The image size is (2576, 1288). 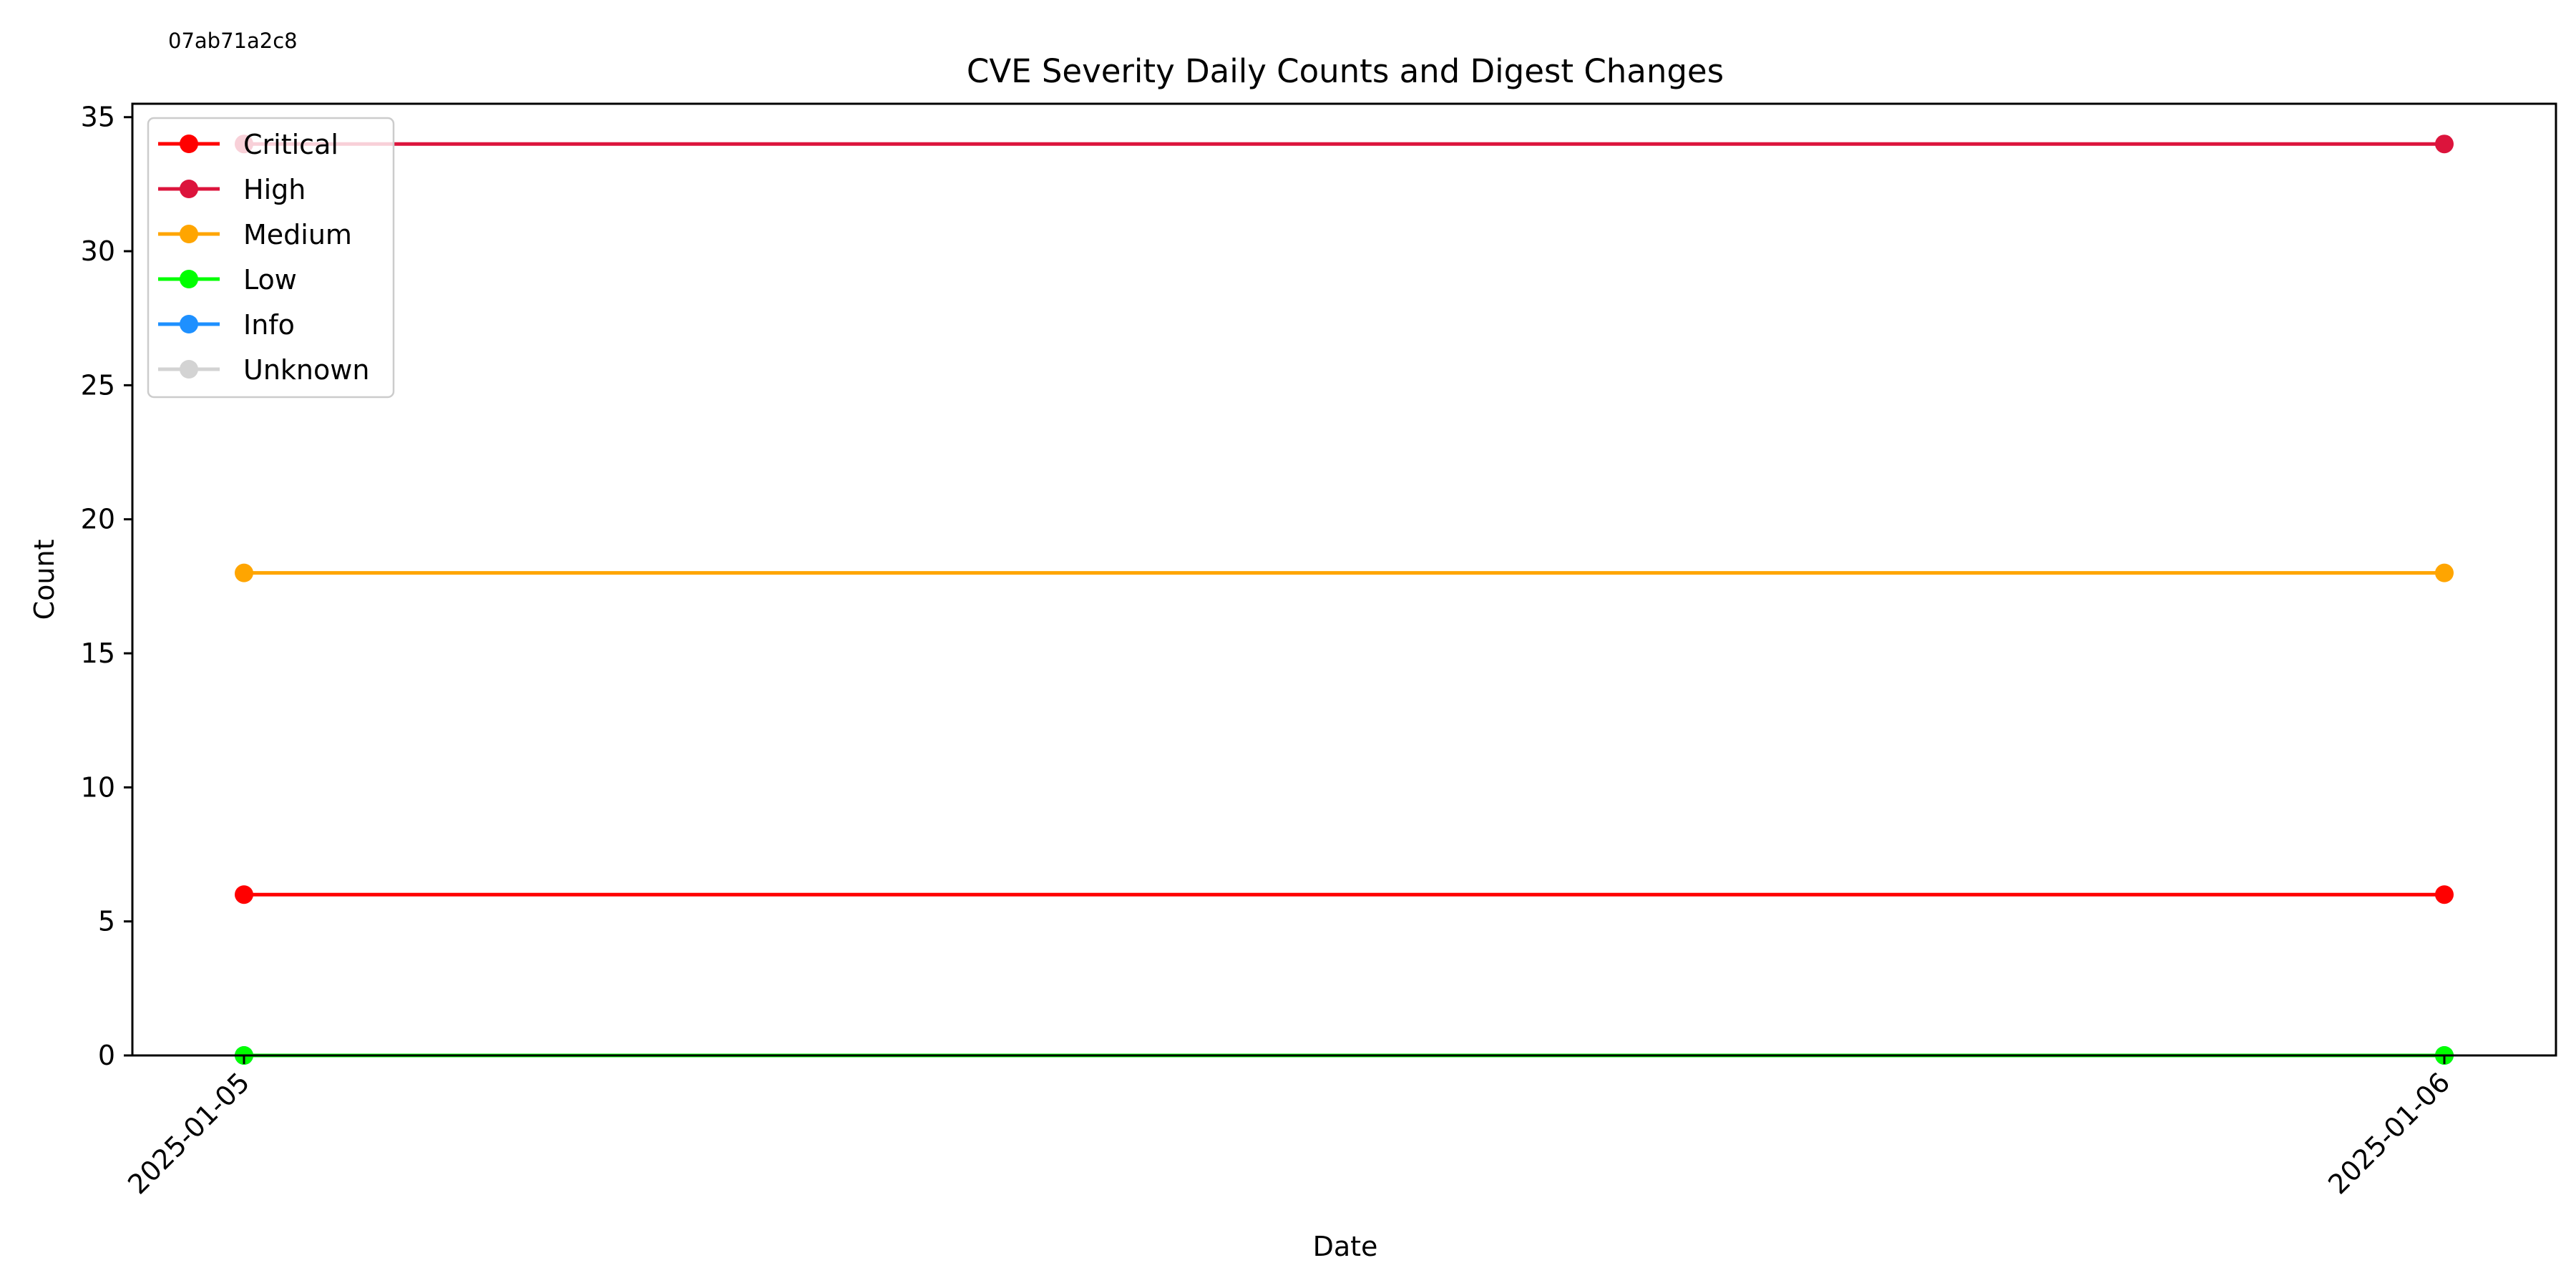 I want to click on legend-item-unknown: Unknown, so click(x=263, y=370).